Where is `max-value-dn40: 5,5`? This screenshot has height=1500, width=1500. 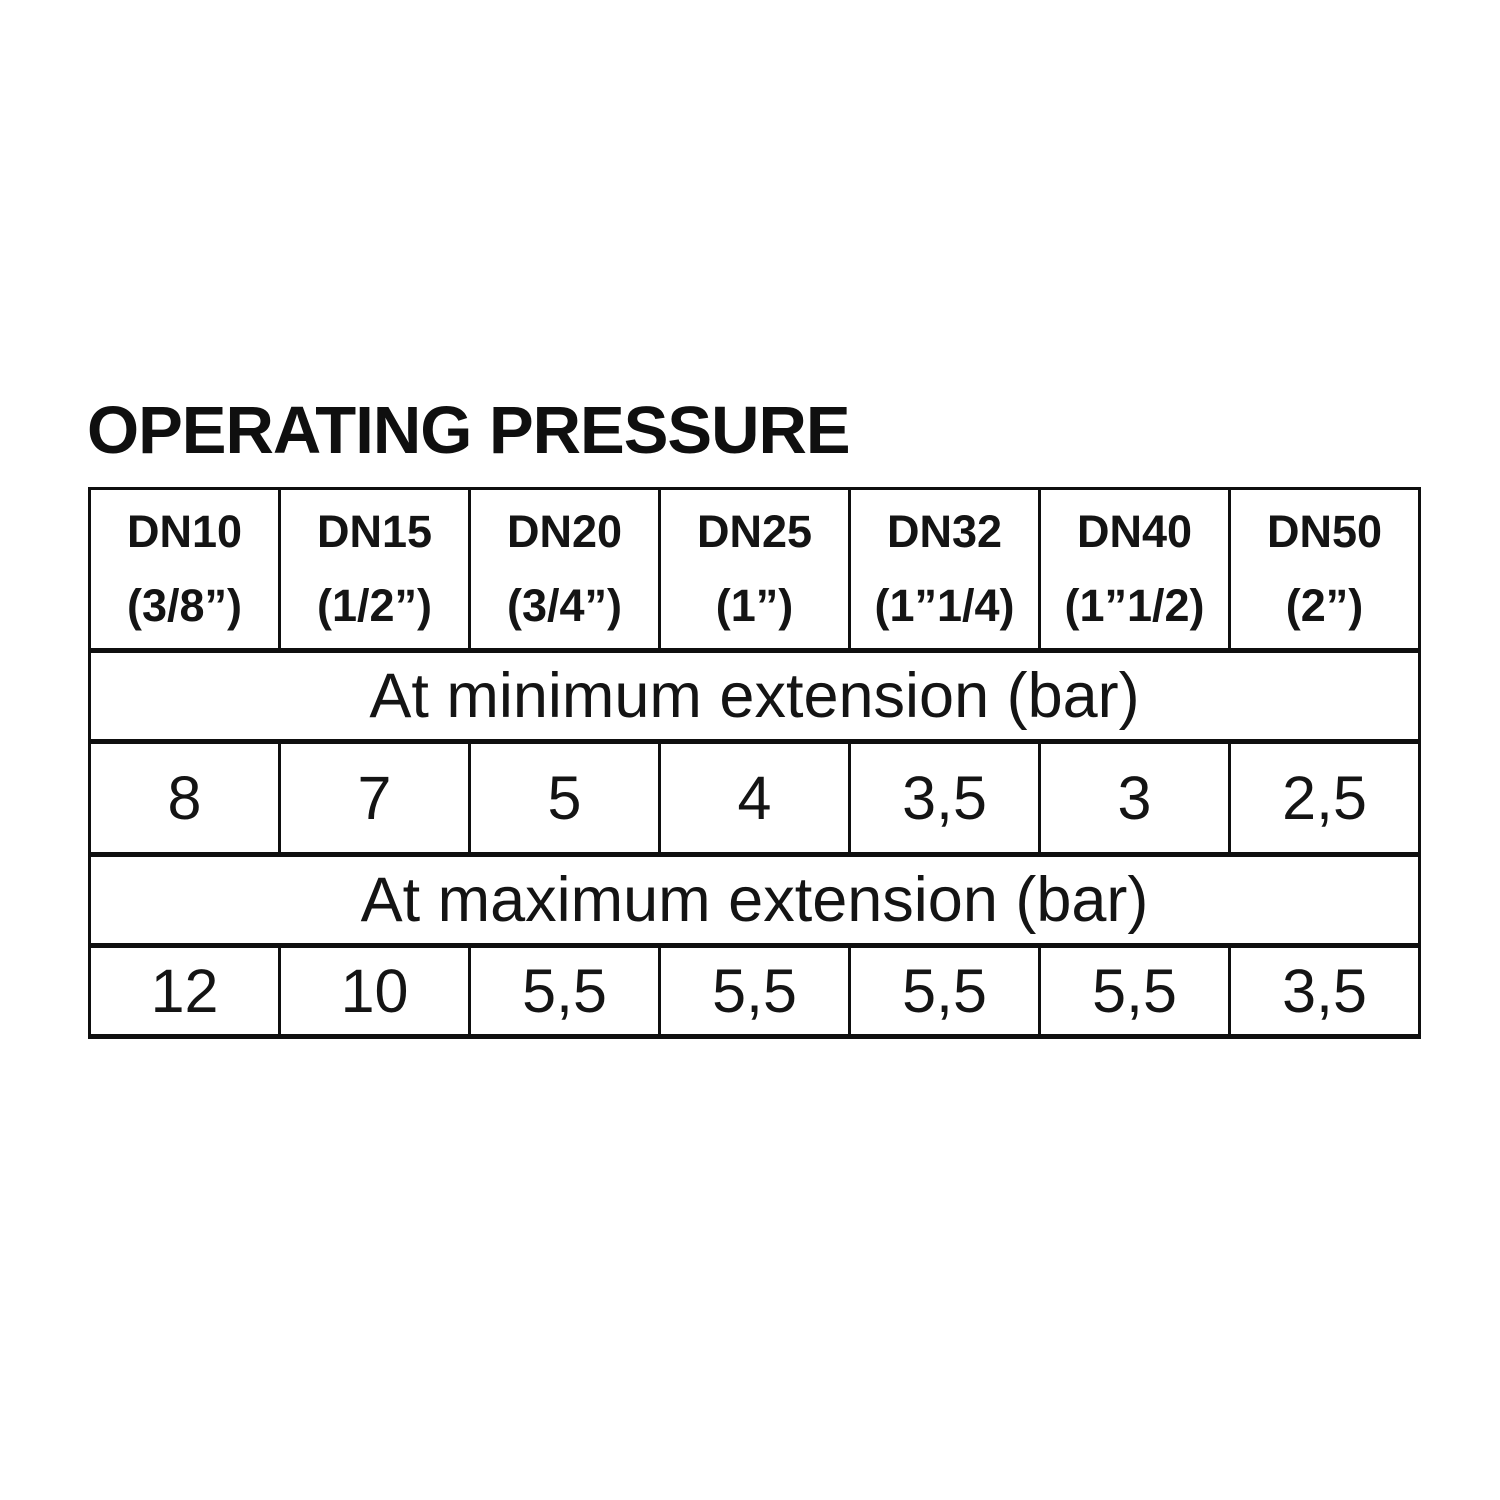 max-value-dn40: 5,5 is located at coordinates (1134, 991).